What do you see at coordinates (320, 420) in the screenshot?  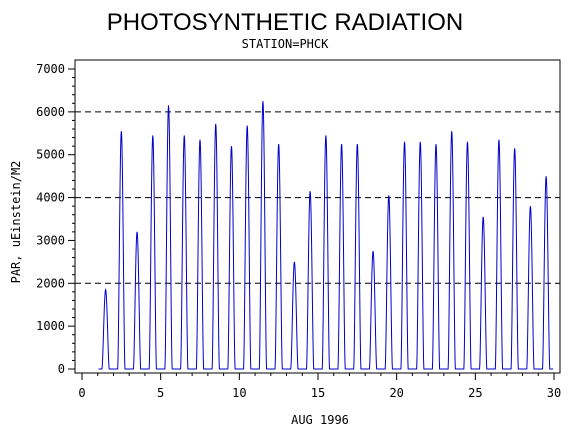 I see `x-axis-label: AUG 1996` at bounding box center [320, 420].